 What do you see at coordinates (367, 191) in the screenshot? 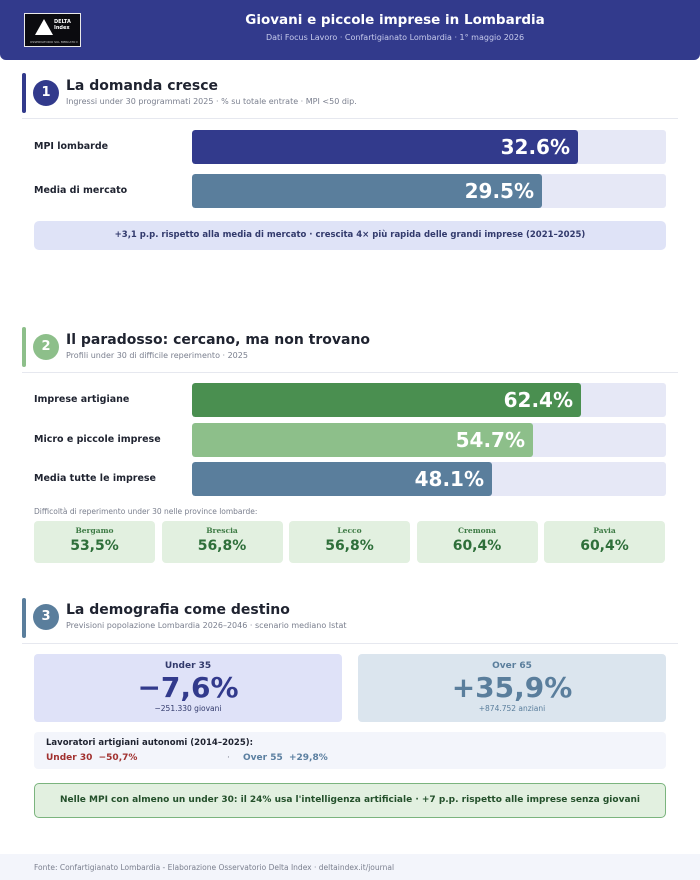
I see `bar: 29.5%` at bounding box center [367, 191].